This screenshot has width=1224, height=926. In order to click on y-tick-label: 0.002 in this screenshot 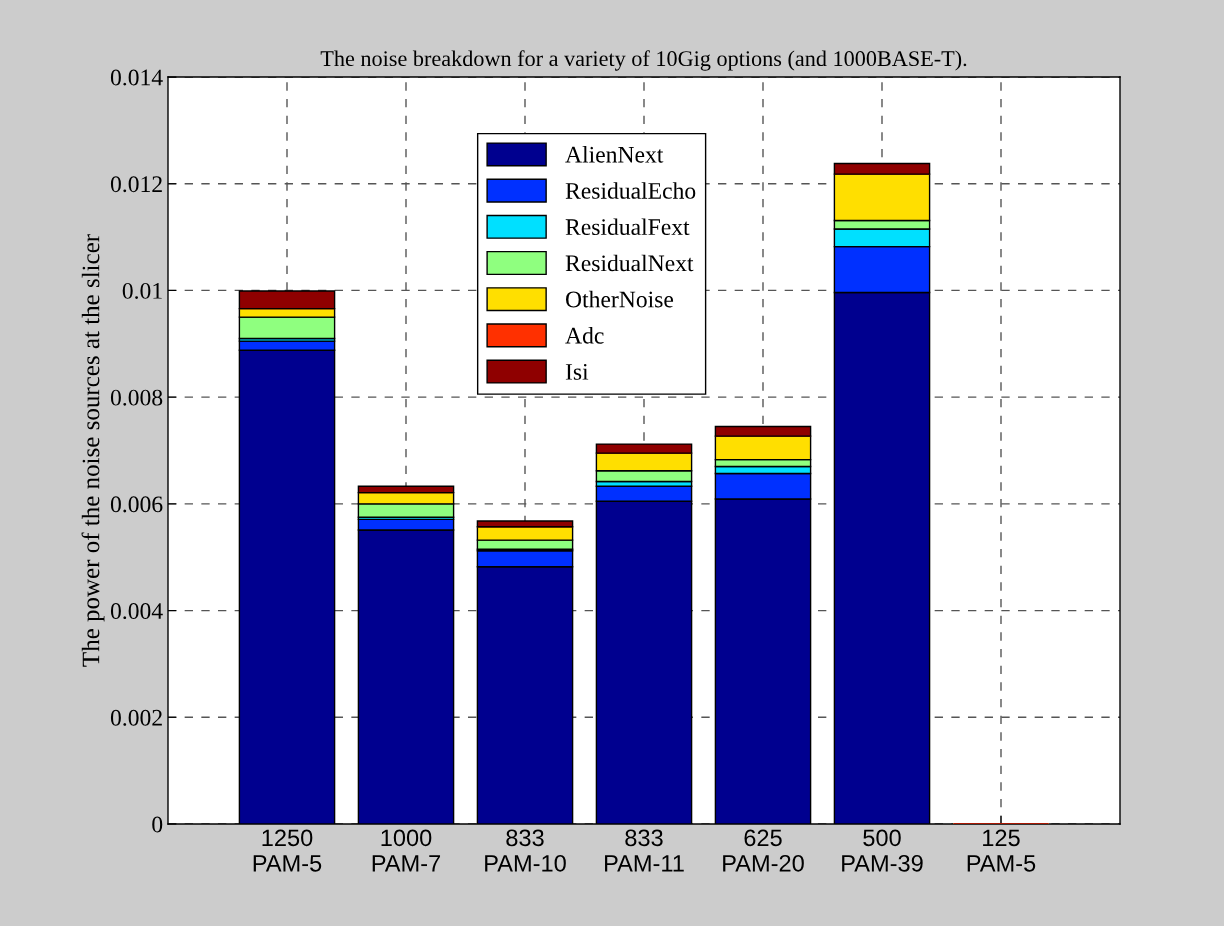, I will do `click(136, 717)`.